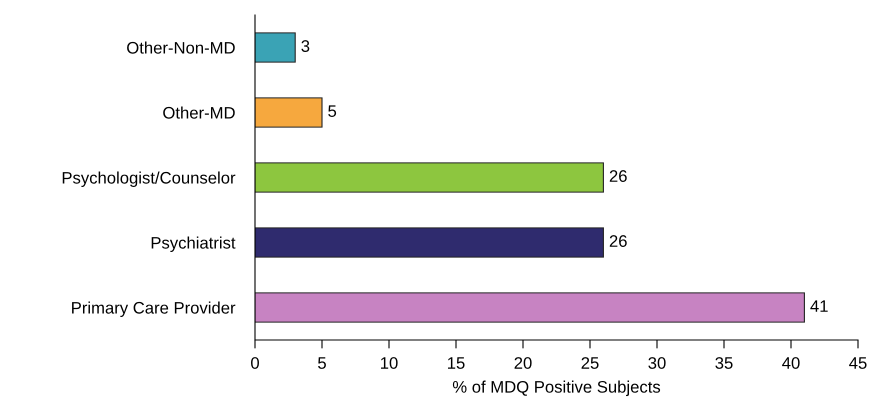  Describe the element at coordinates (523, 363) in the screenshot. I see `x-tick-label: 20` at that location.